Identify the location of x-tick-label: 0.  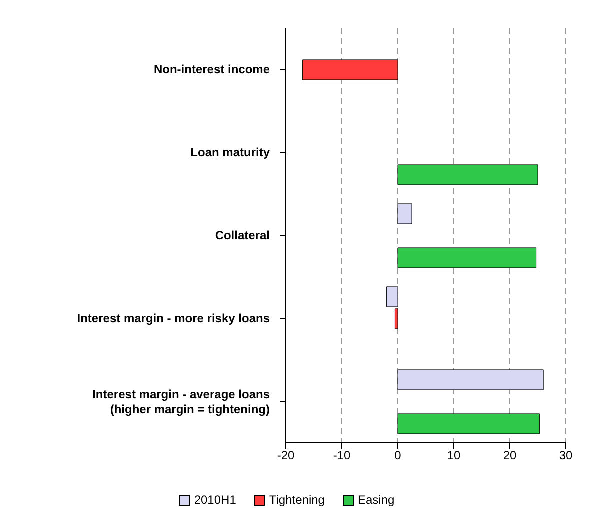
(398, 455).